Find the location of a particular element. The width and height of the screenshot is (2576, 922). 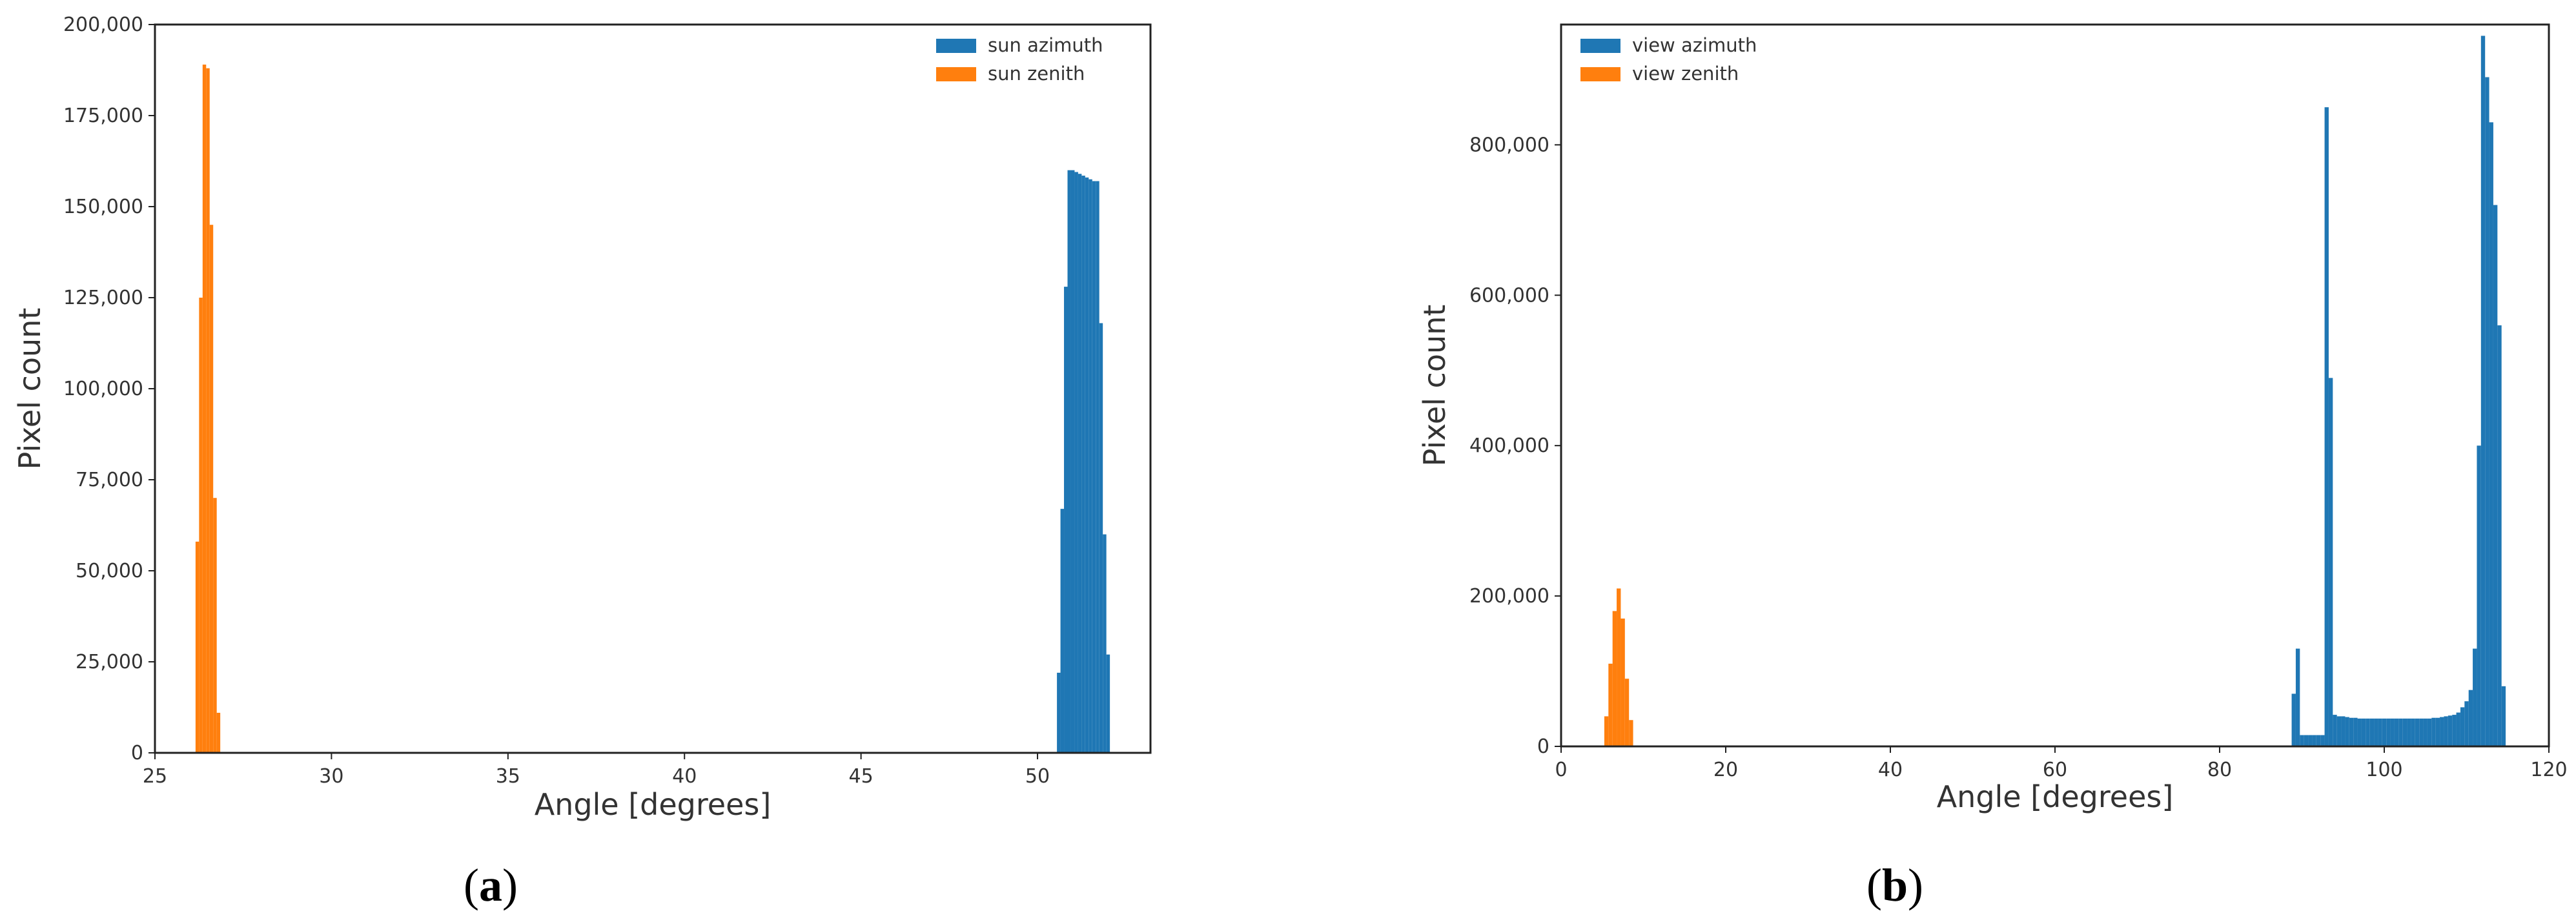

legend: sun azimuth sun zenith is located at coordinates (1019, 60).